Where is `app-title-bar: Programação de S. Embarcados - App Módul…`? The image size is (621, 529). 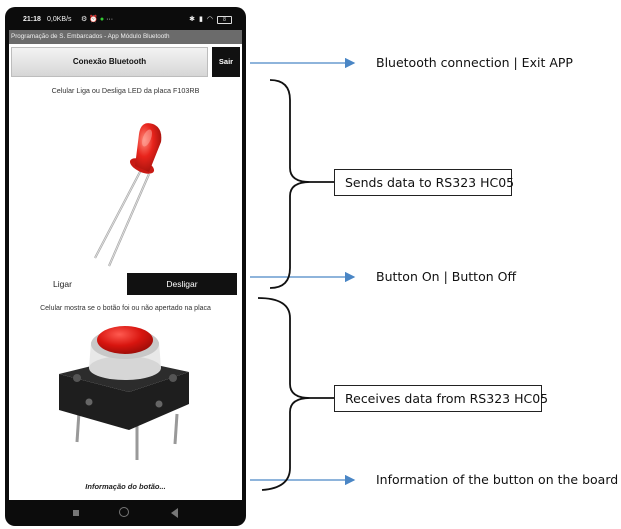 app-title-bar: Programação de S. Embarcados - App Módul… is located at coordinates (125, 37).